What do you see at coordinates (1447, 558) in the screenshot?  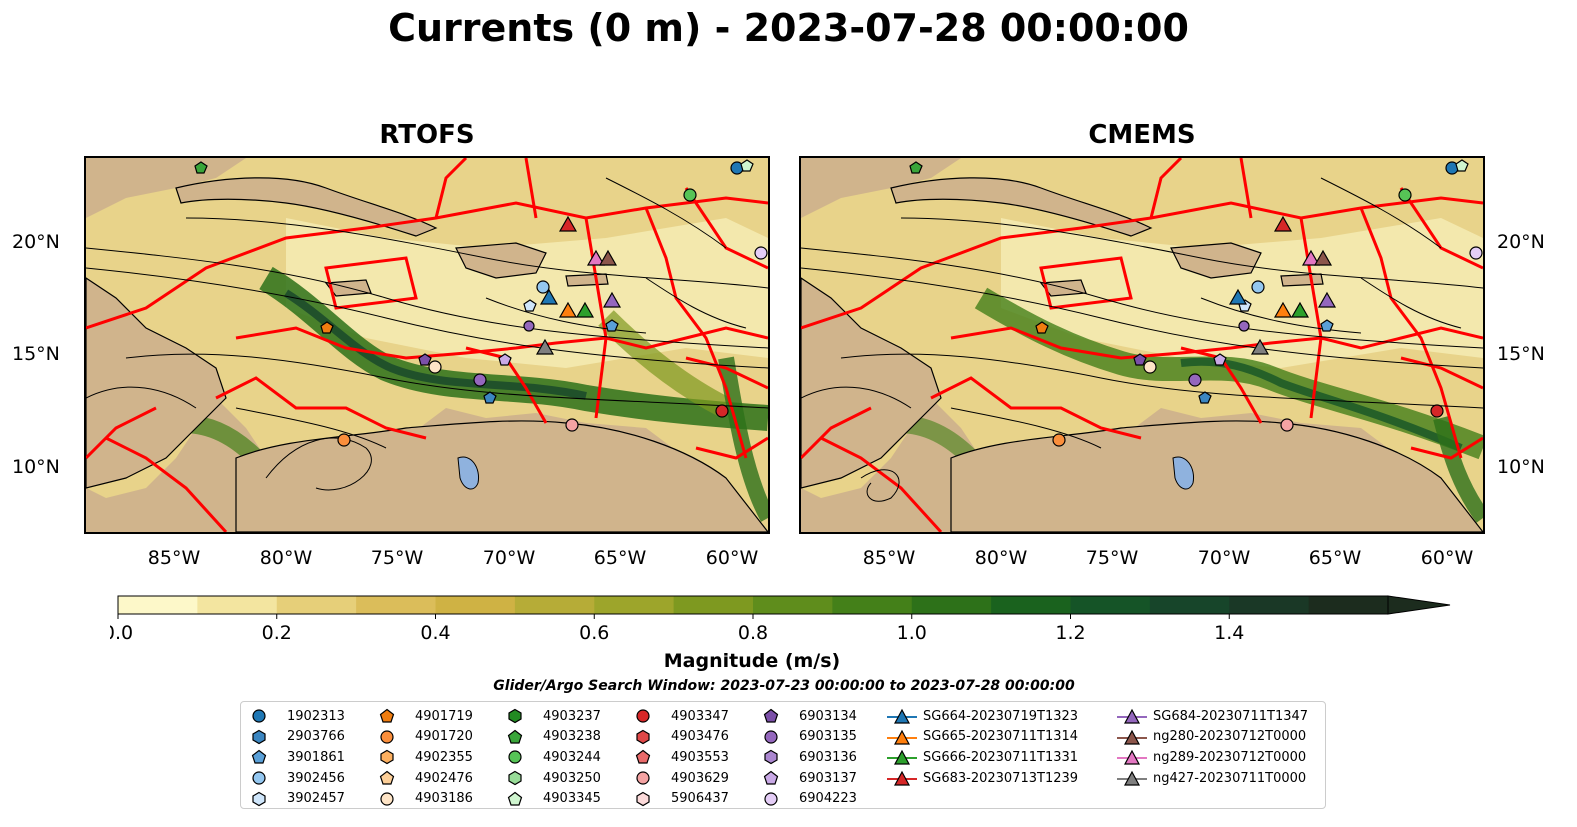 I see `x-tick-label-right: 60°W` at bounding box center [1447, 558].